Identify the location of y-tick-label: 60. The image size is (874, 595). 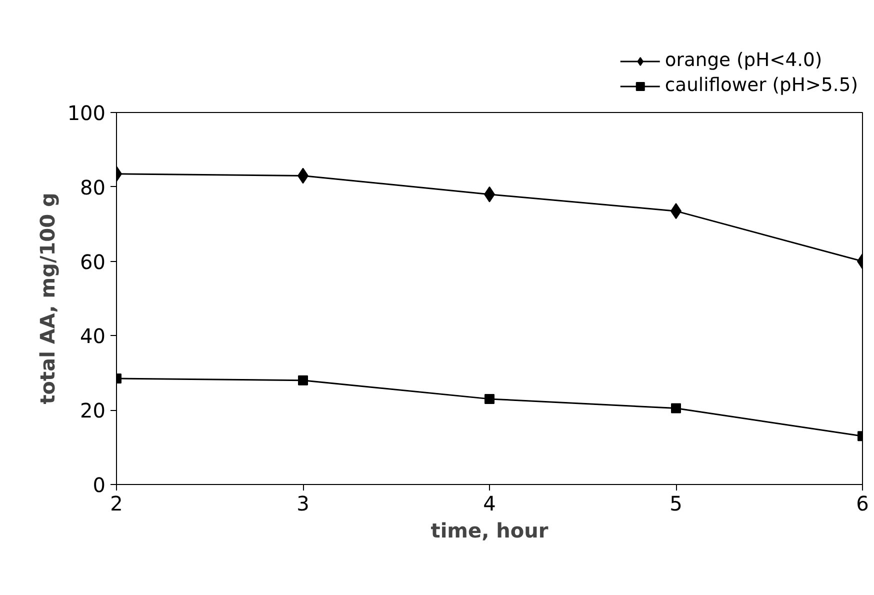
(93, 262).